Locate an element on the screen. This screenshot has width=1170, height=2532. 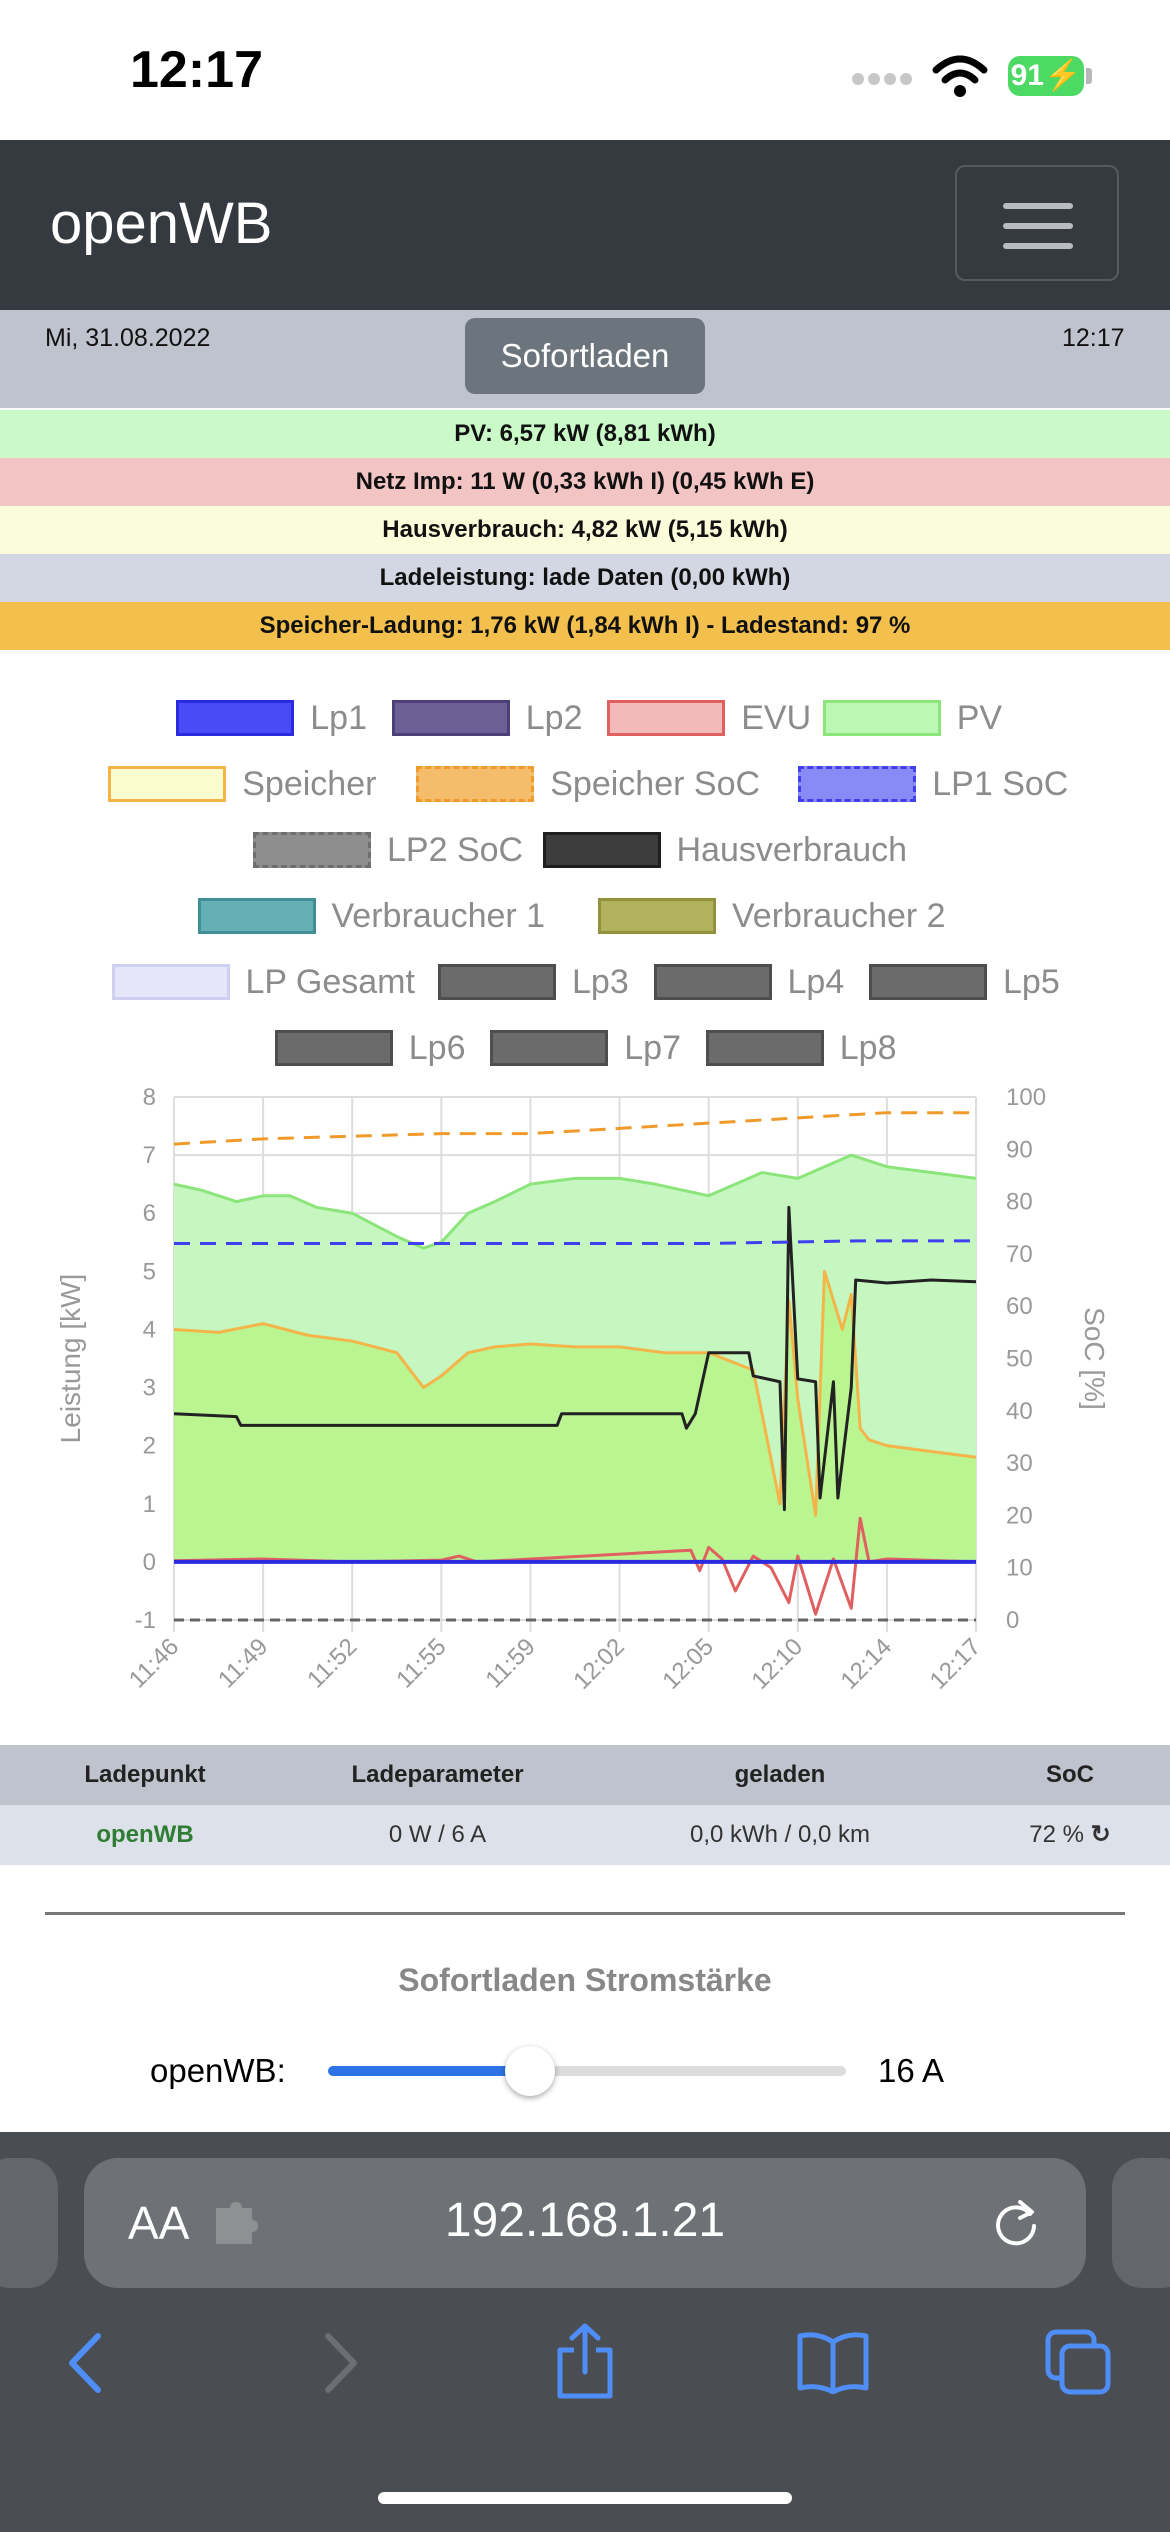
forward-icon is located at coordinates (340, 2363).